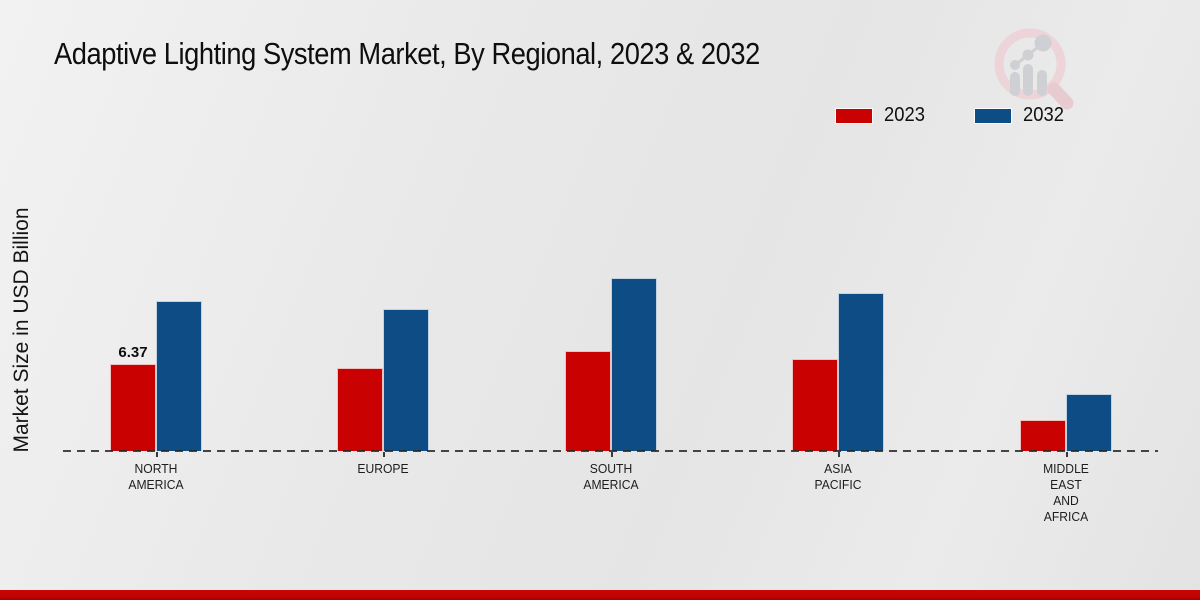 The height and width of the screenshot is (600, 1200). I want to click on legend-label-2032: 2032, so click(1043, 115).